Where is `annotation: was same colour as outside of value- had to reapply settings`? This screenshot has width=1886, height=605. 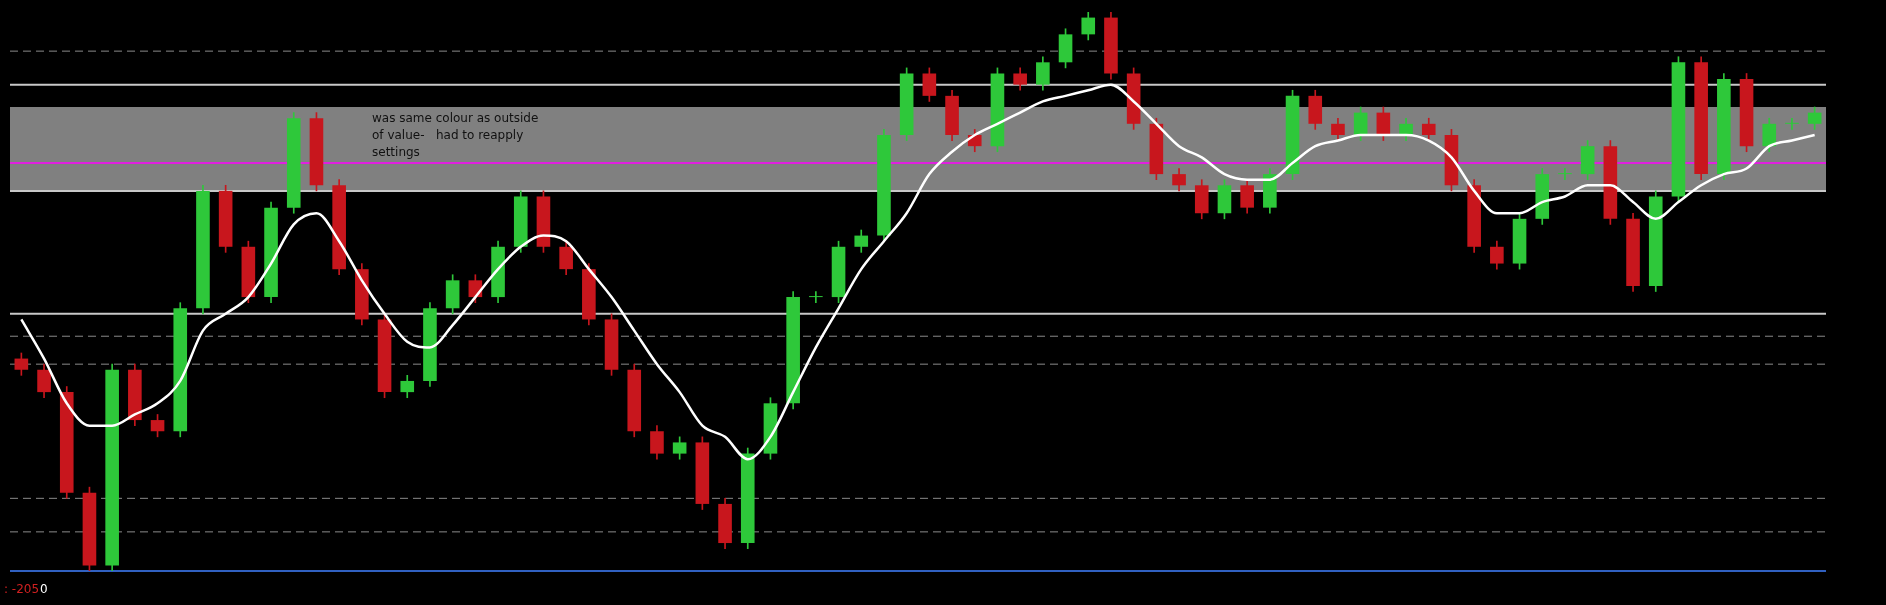
annotation: was same colour as outside of value- had to reapply settings is located at coordinates (456, 135).